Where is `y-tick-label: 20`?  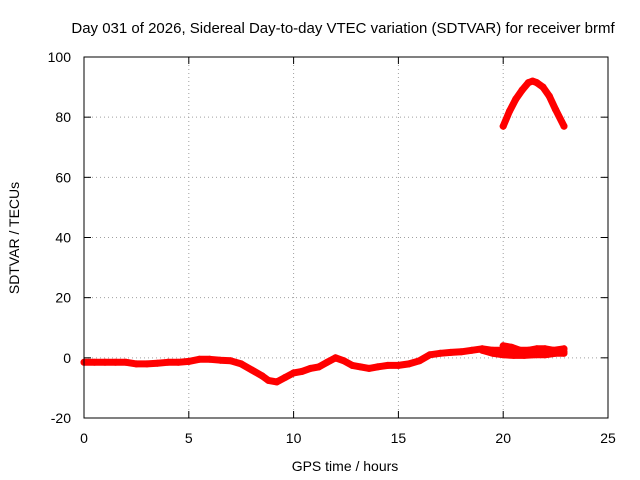
y-tick-label: 20 is located at coordinates (63, 298).